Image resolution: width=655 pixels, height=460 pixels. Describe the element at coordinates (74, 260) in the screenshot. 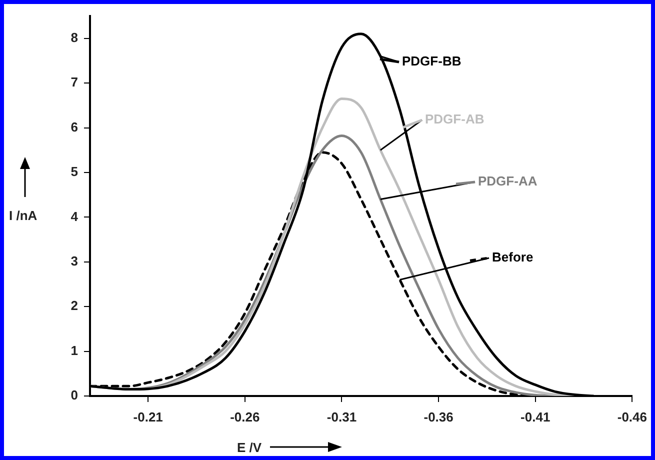

I see `y-tick-label: 3` at that location.